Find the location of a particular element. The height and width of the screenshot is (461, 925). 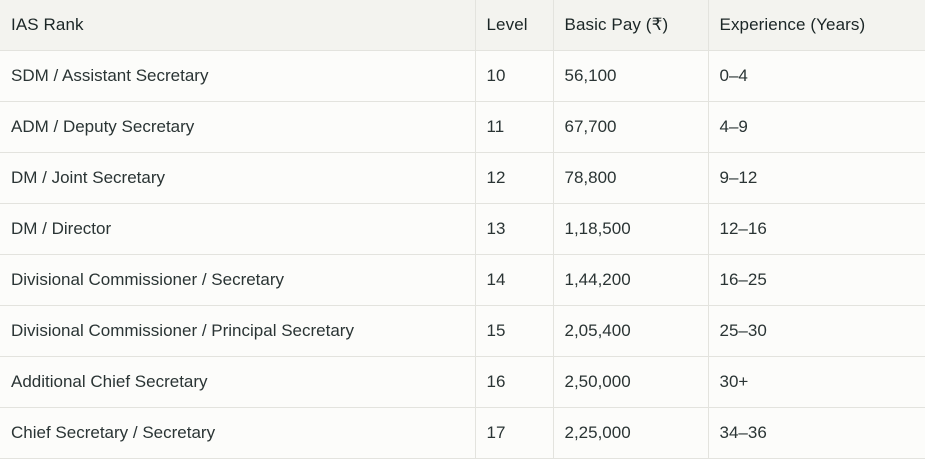

cell-experience: 25–30 is located at coordinates (816, 331).